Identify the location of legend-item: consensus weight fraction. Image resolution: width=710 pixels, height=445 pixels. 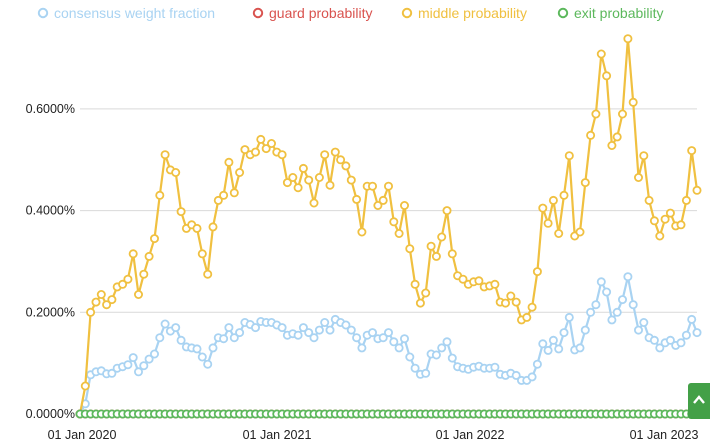
(126, 13).